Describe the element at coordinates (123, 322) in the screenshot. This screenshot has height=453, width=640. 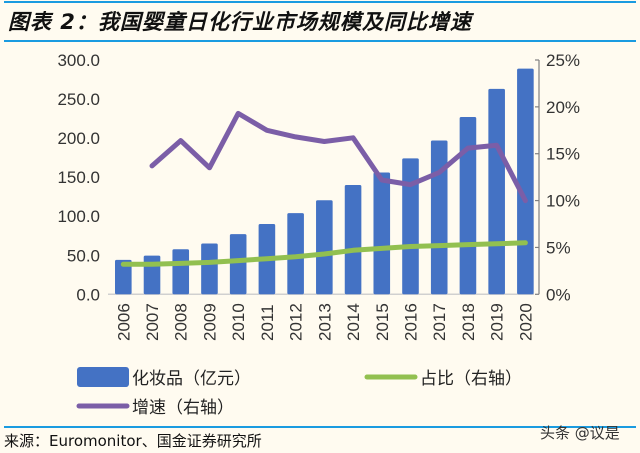
I see `x-tick-label: 2006` at that location.